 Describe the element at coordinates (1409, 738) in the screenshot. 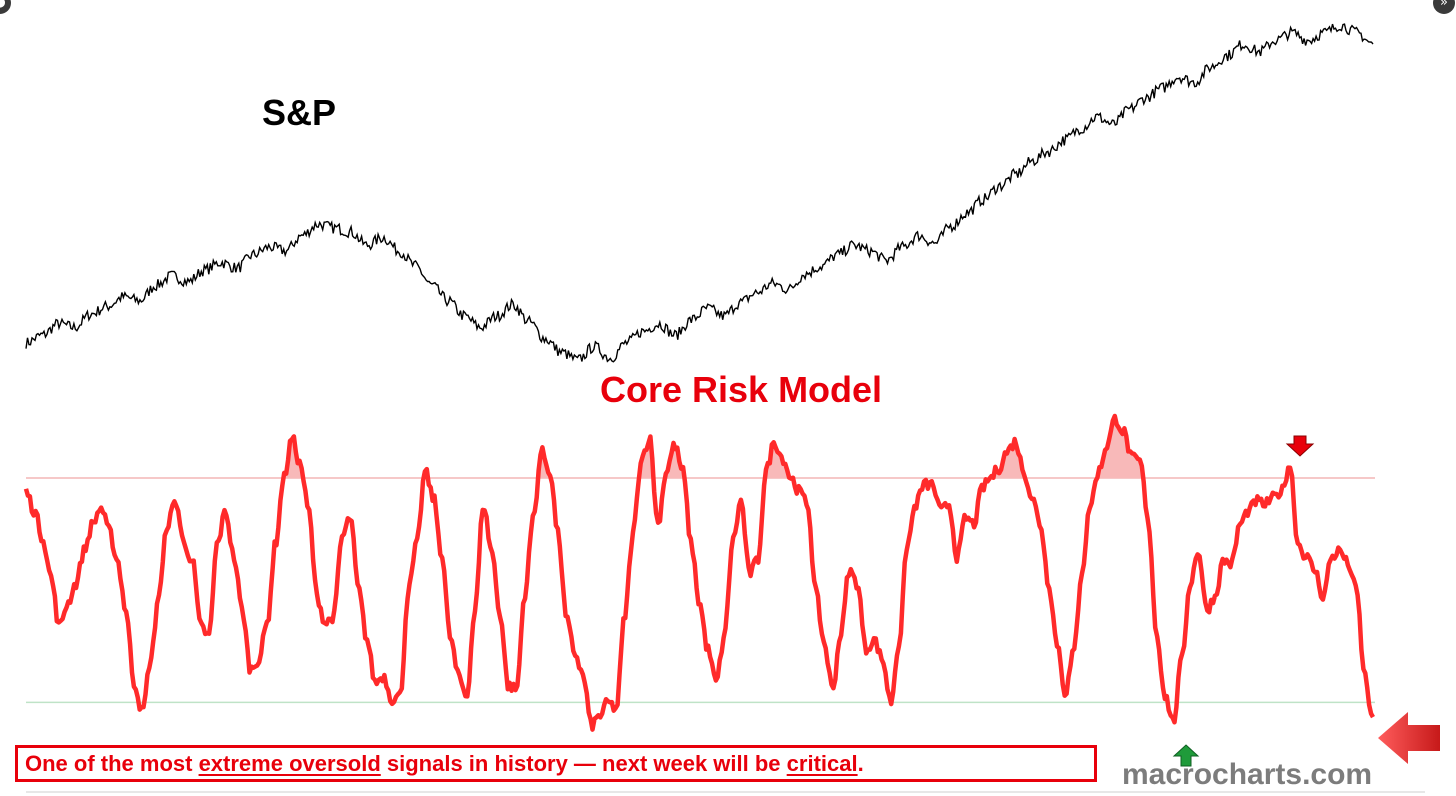

I see `current-reading-arrow-icon` at that location.